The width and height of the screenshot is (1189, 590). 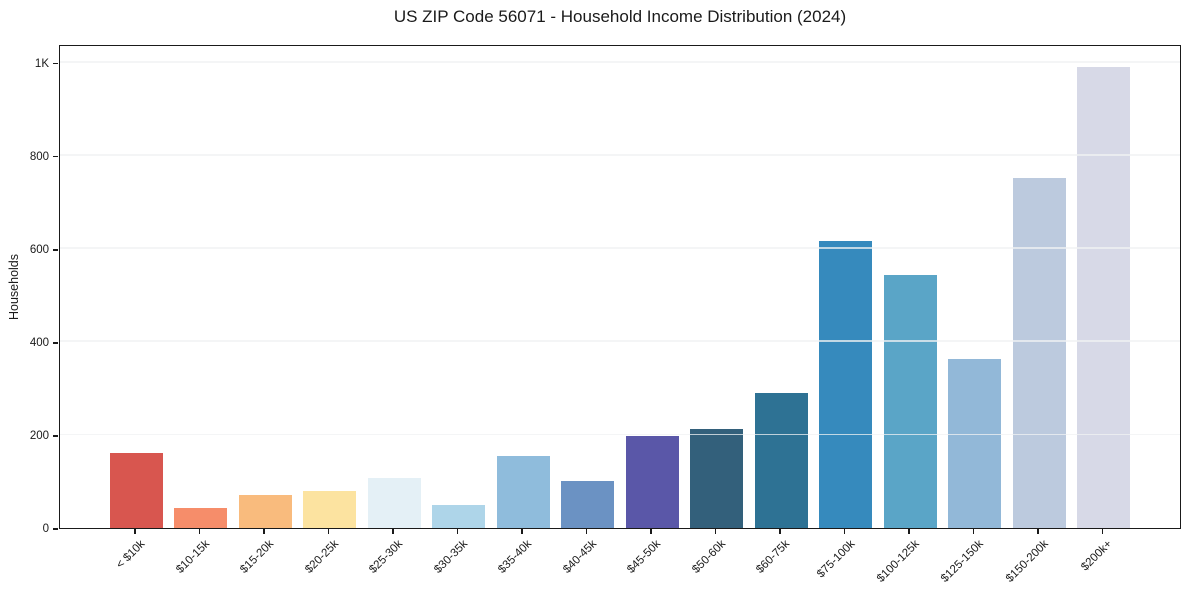 What do you see at coordinates (322, 557) in the screenshot?
I see `x-tick-label: $20-25k` at bounding box center [322, 557].